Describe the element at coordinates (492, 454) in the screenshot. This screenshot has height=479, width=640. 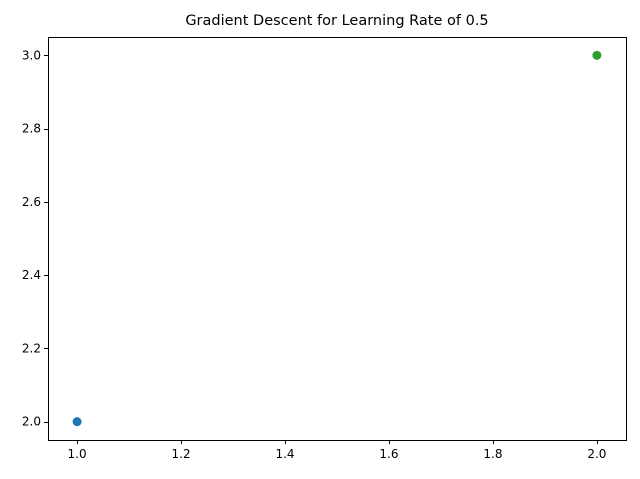
I see `x-tick-label: 1.8` at that location.